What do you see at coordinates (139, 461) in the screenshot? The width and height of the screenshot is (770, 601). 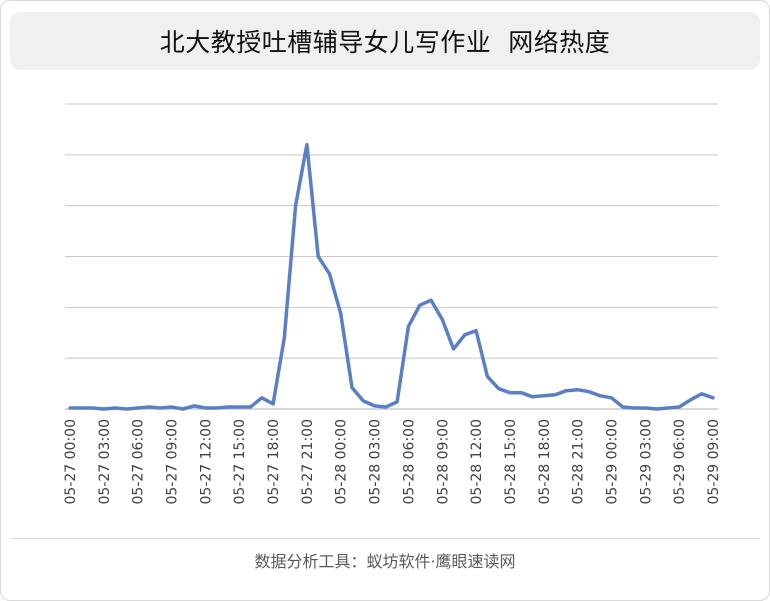 I see `x-tick-label: 05-27 06:00` at bounding box center [139, 461].